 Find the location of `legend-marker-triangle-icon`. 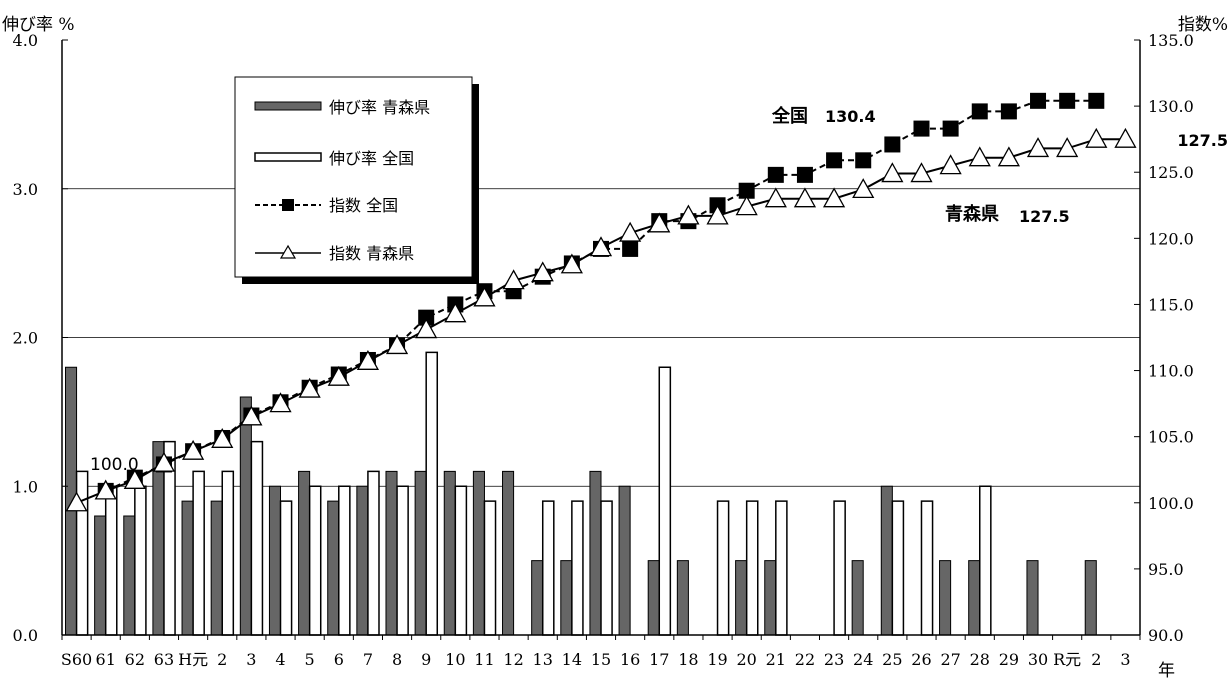

legend-marker-triangle-icon is located at coordinates (288, 251).